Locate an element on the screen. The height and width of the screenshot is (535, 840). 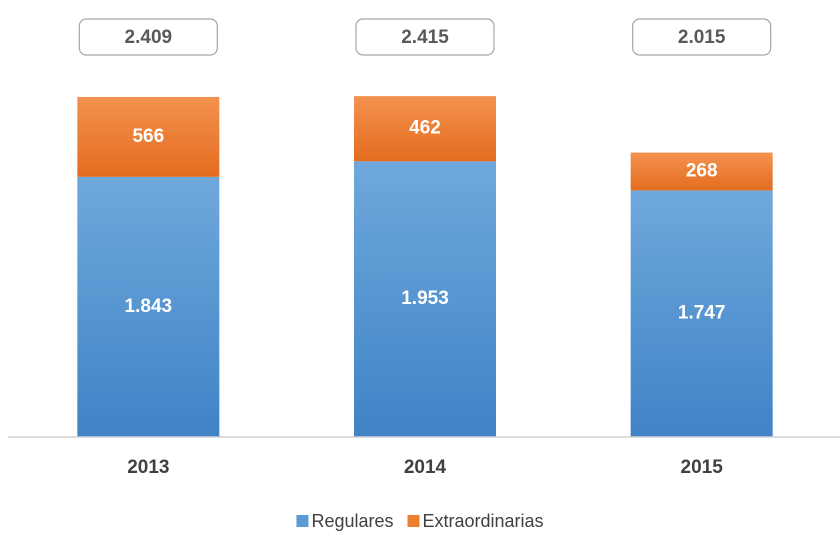
x-tick-label: 2014 is located at coordinates (425, 467).